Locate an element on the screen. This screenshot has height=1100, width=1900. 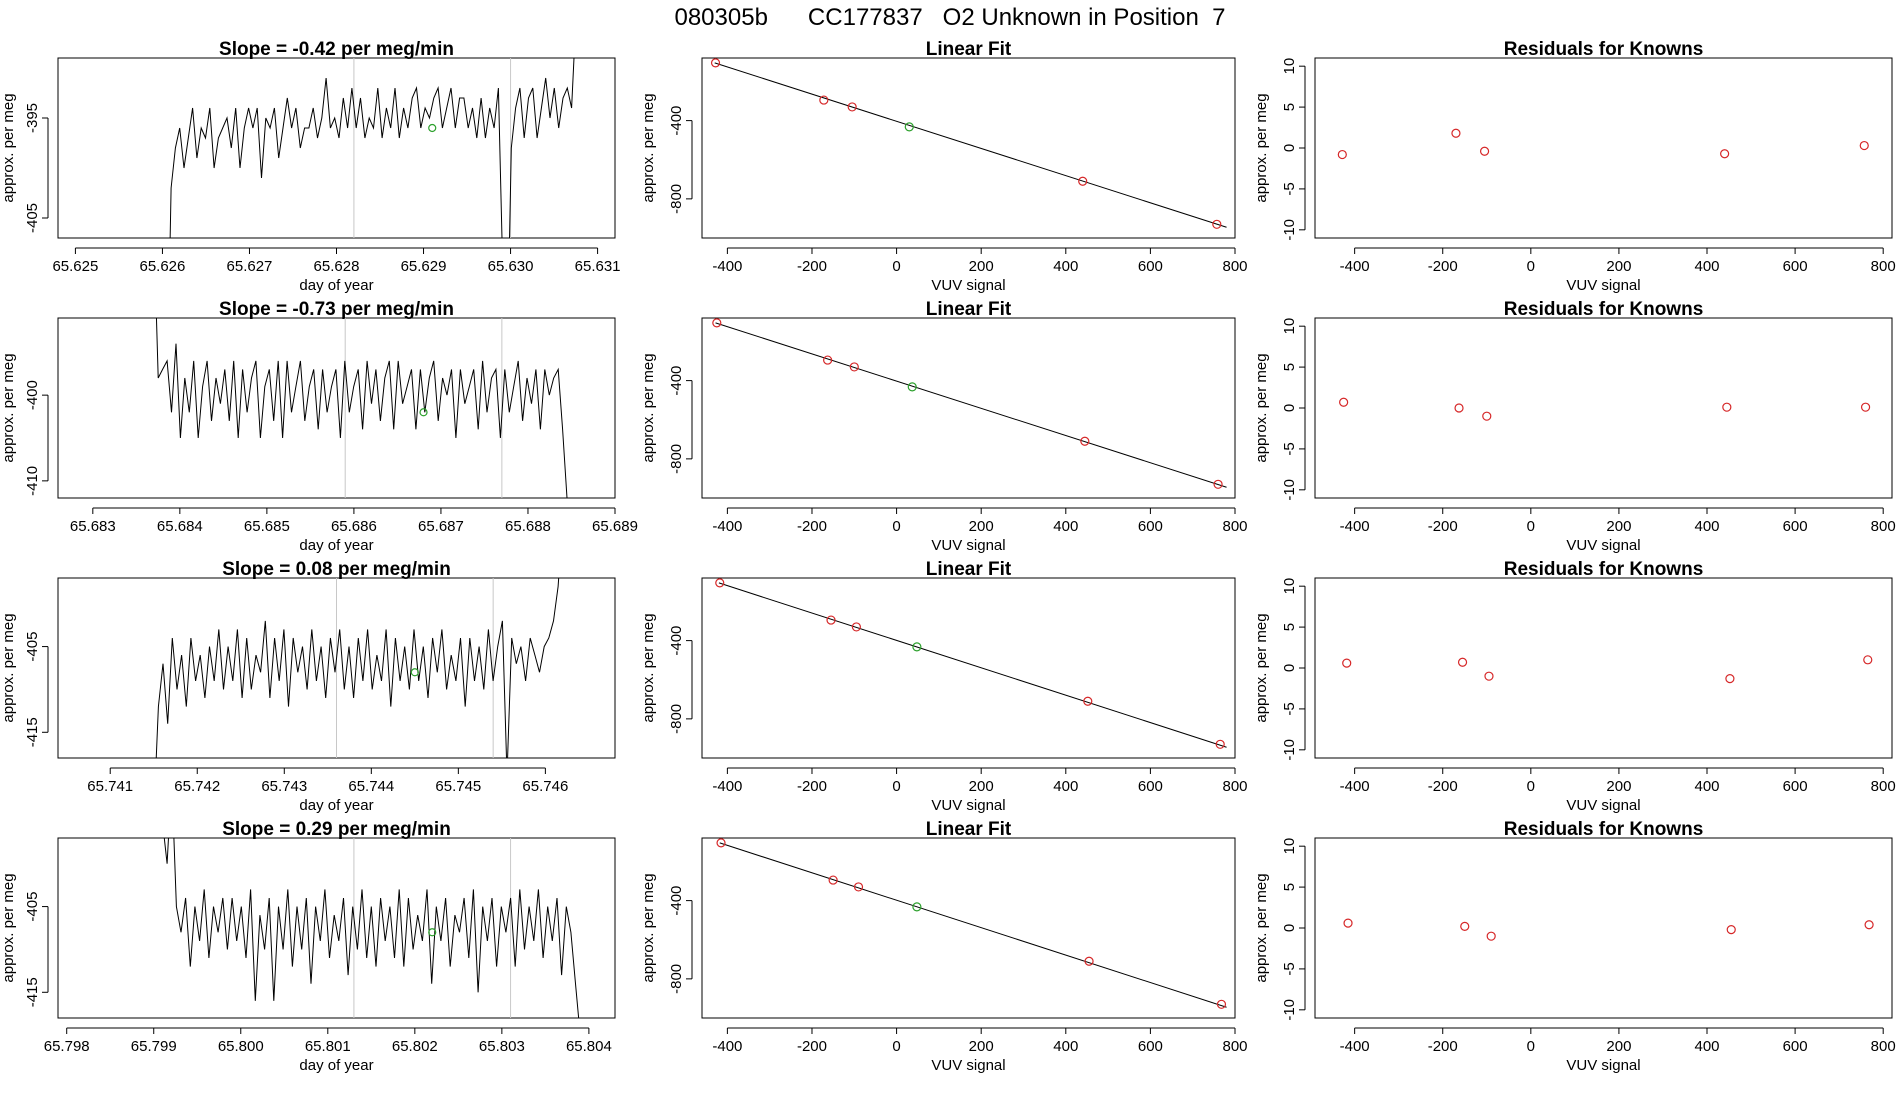
x-tick-label: 65.686 is located at coordinates (354, 526).